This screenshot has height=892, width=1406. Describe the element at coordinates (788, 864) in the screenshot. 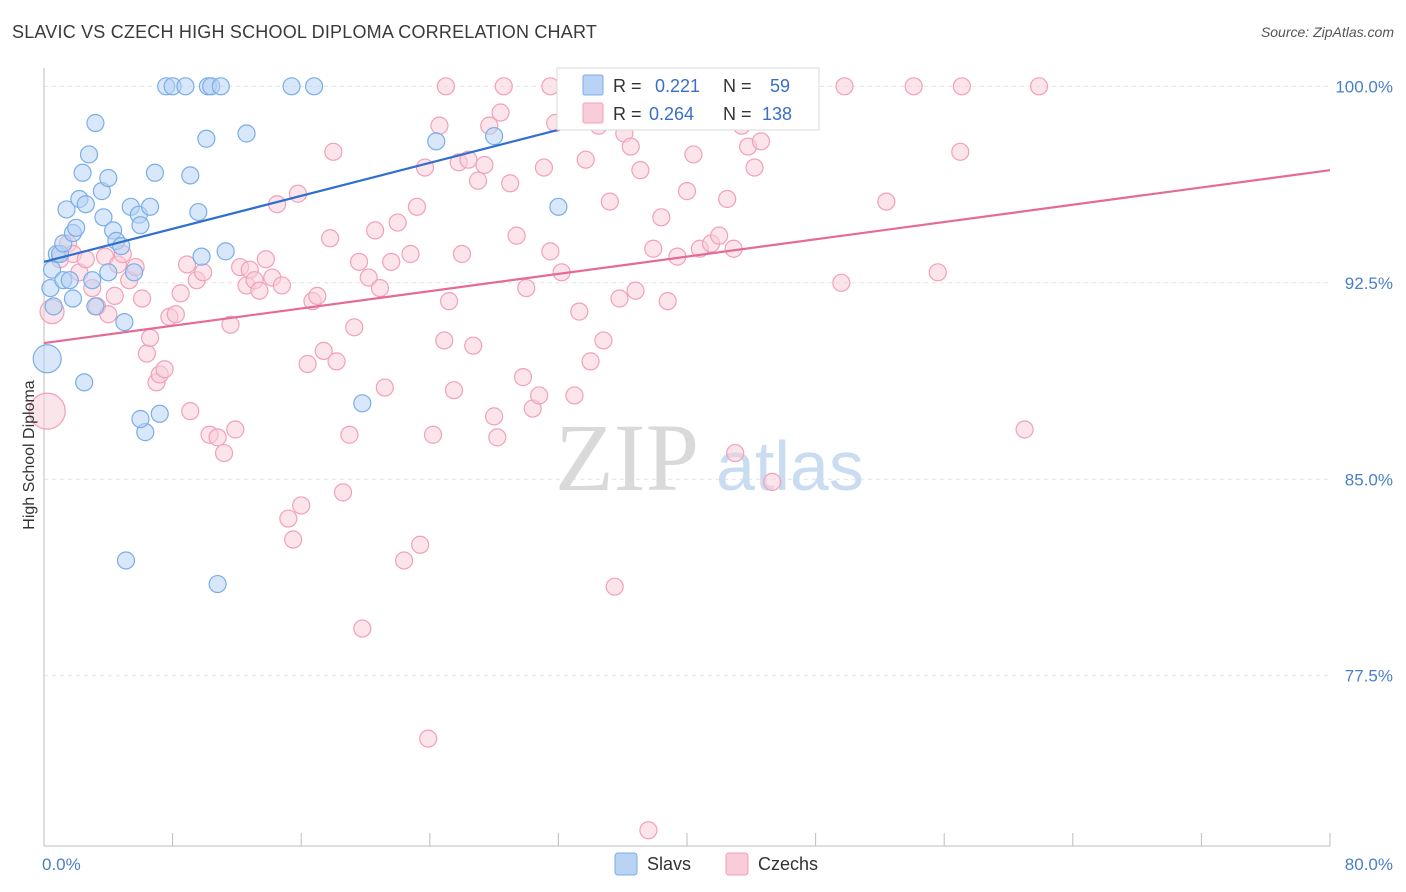

I see `legend-label-czechs: Czechs` at that location.